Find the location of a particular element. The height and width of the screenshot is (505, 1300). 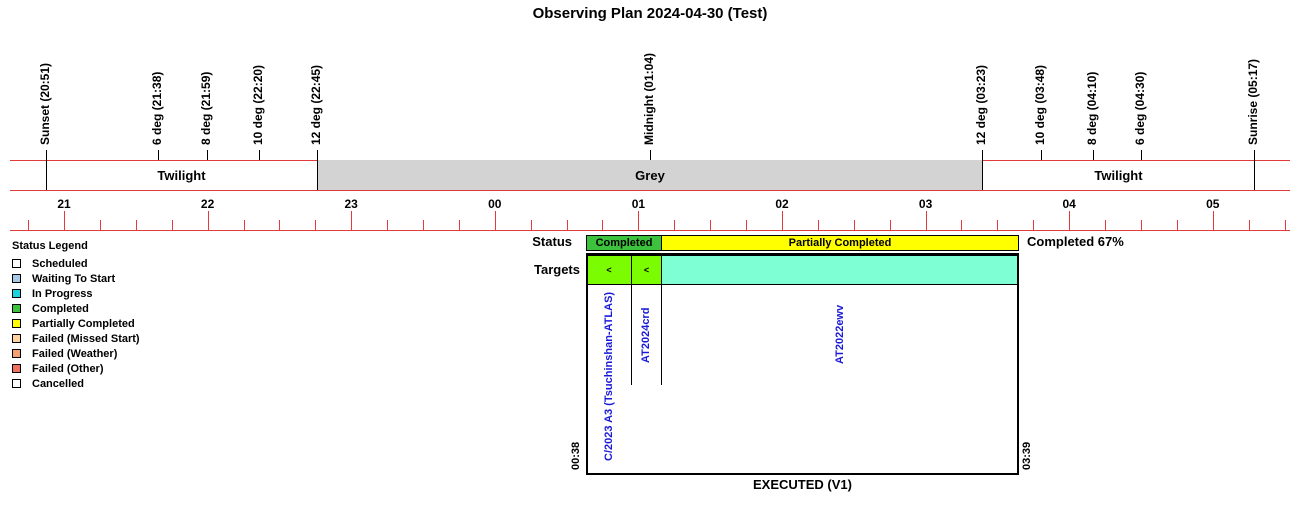

status-row-label: Status is located at coordinates (552, 241).